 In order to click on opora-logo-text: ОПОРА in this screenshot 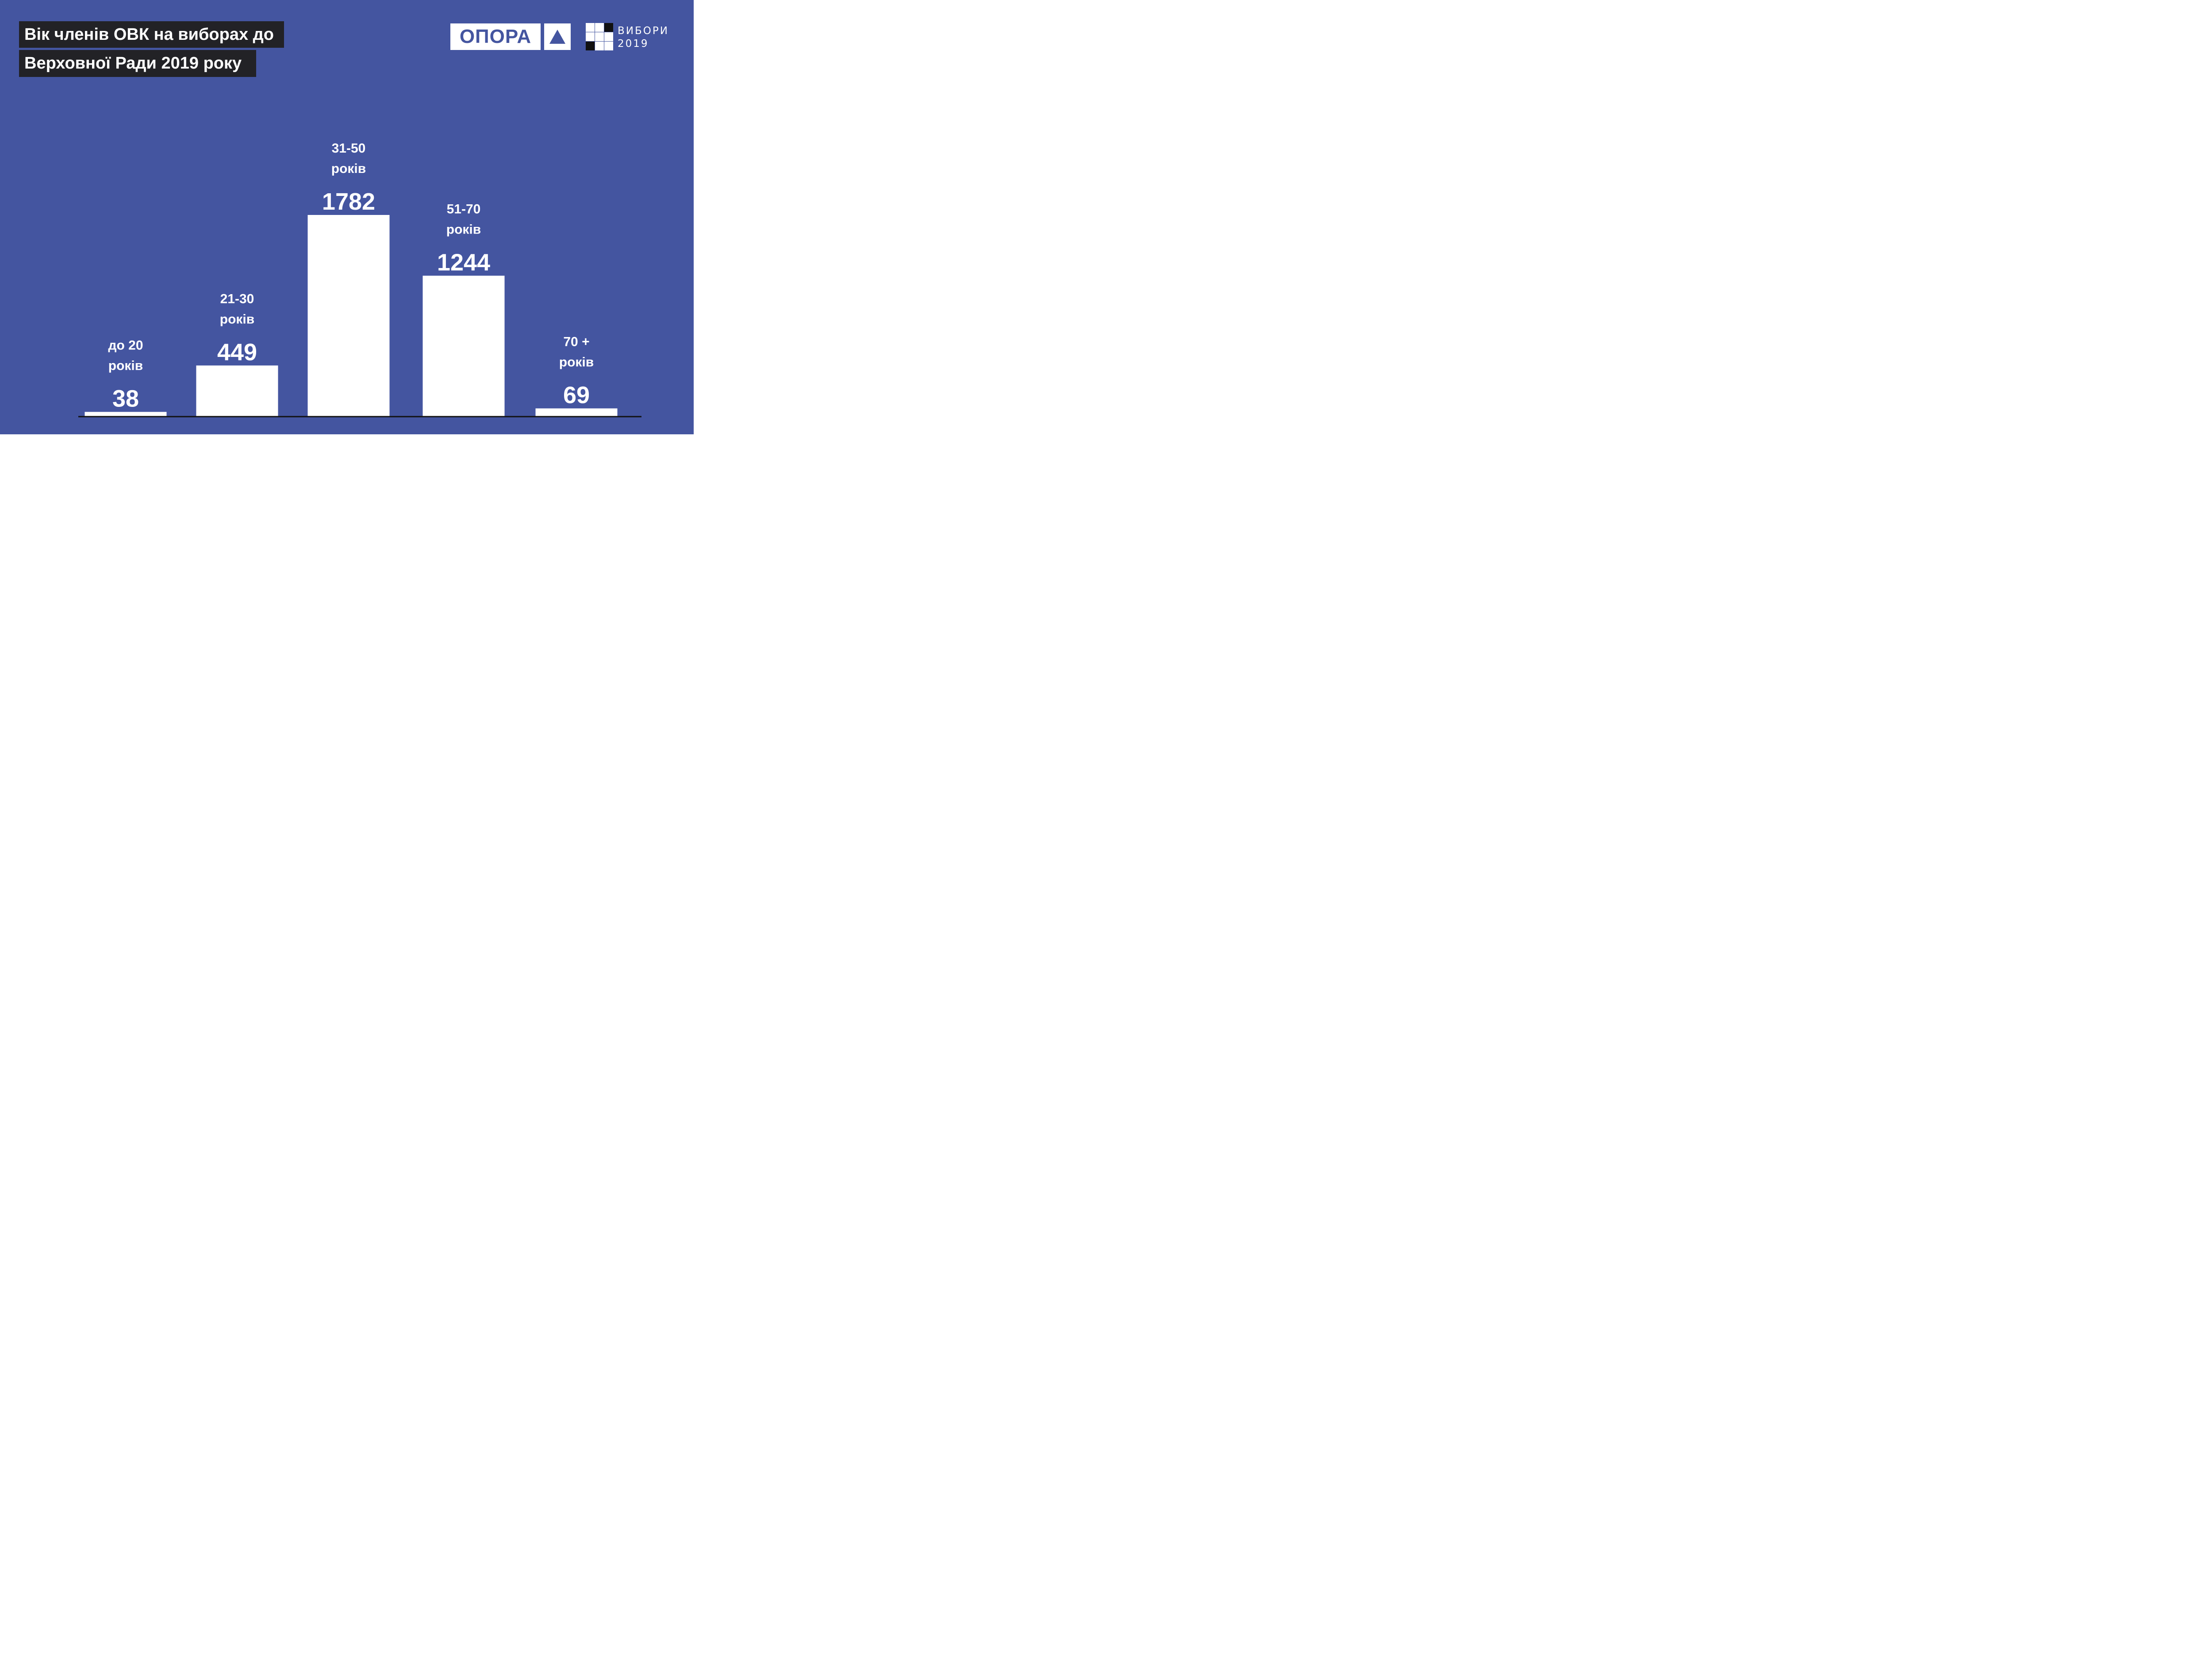, I will do `click(496, 36)`.